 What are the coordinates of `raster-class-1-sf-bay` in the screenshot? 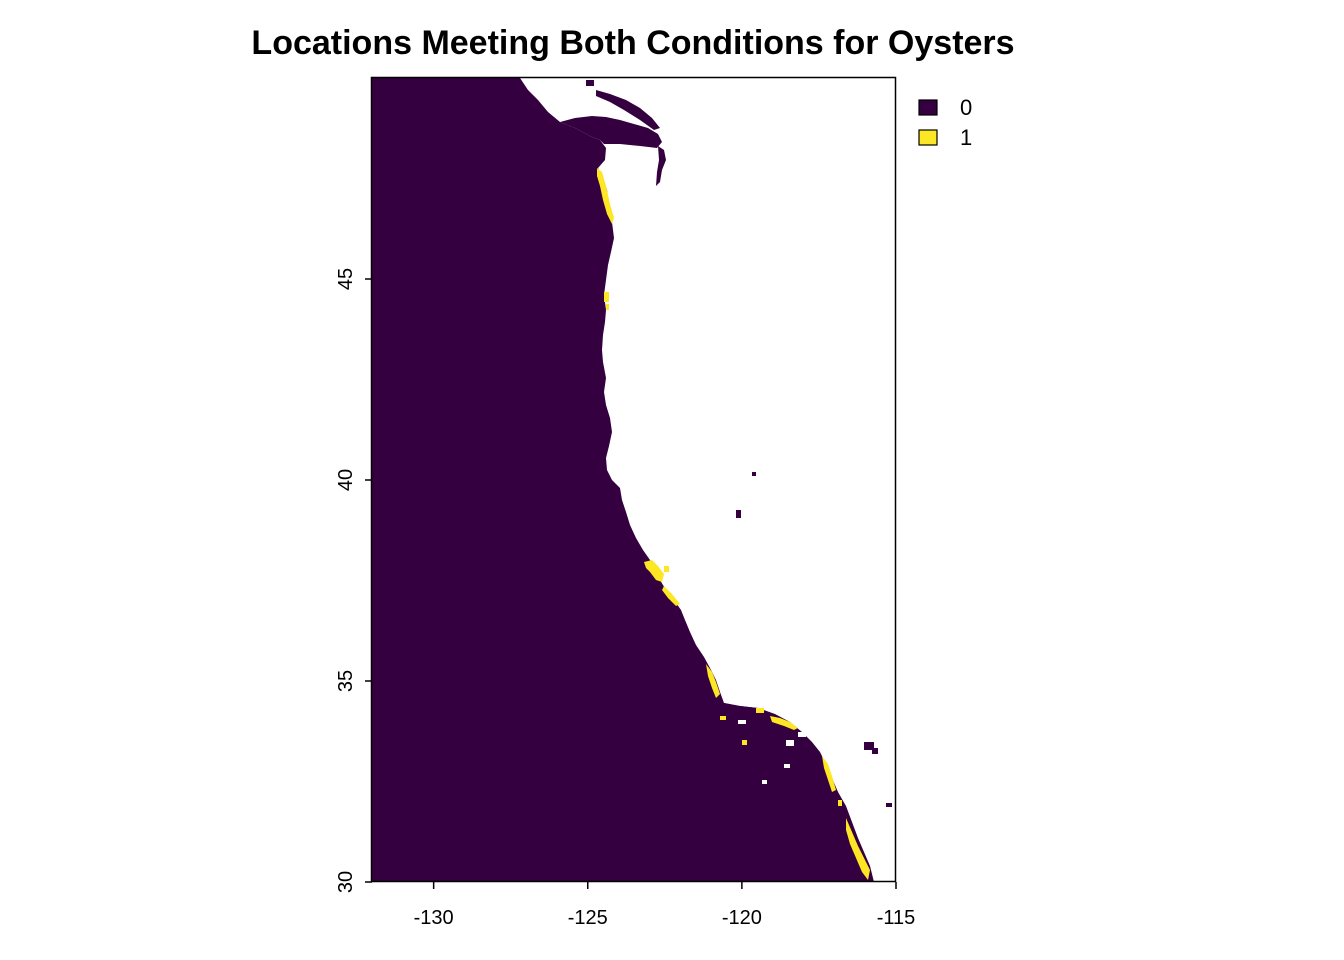 It's located at (654, 571).